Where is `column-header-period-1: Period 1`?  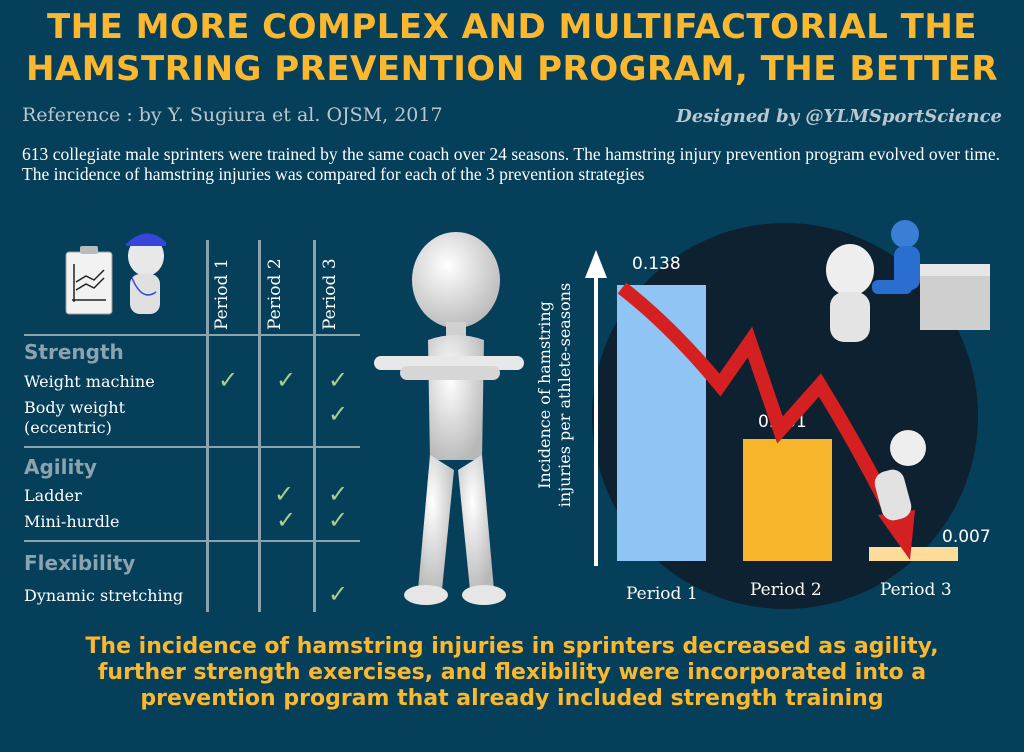 column-header-period-1: Period 1 is located at coordinates (225, 290).